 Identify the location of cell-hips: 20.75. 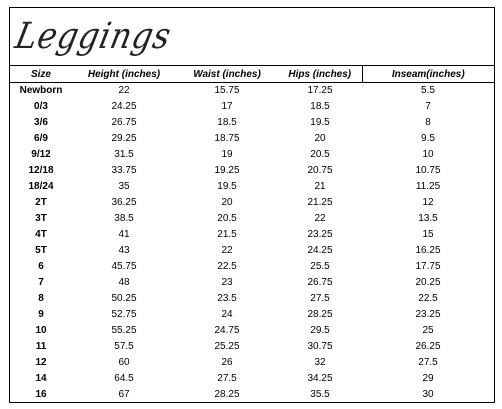
(320, 170).